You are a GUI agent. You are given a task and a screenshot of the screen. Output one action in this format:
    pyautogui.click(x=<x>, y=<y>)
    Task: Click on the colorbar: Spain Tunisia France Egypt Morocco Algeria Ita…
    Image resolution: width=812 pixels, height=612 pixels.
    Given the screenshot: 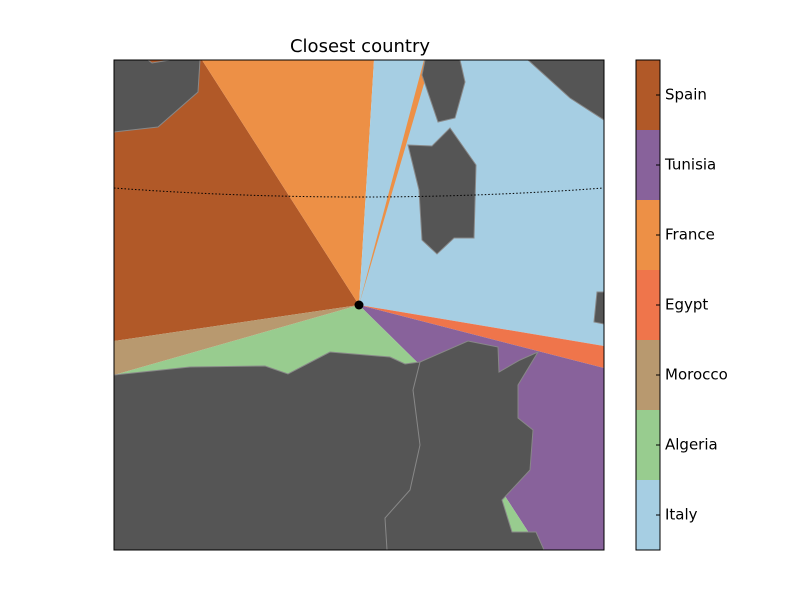 What is the action you would take?
    pyautogui.click(x=681, y=305)
    